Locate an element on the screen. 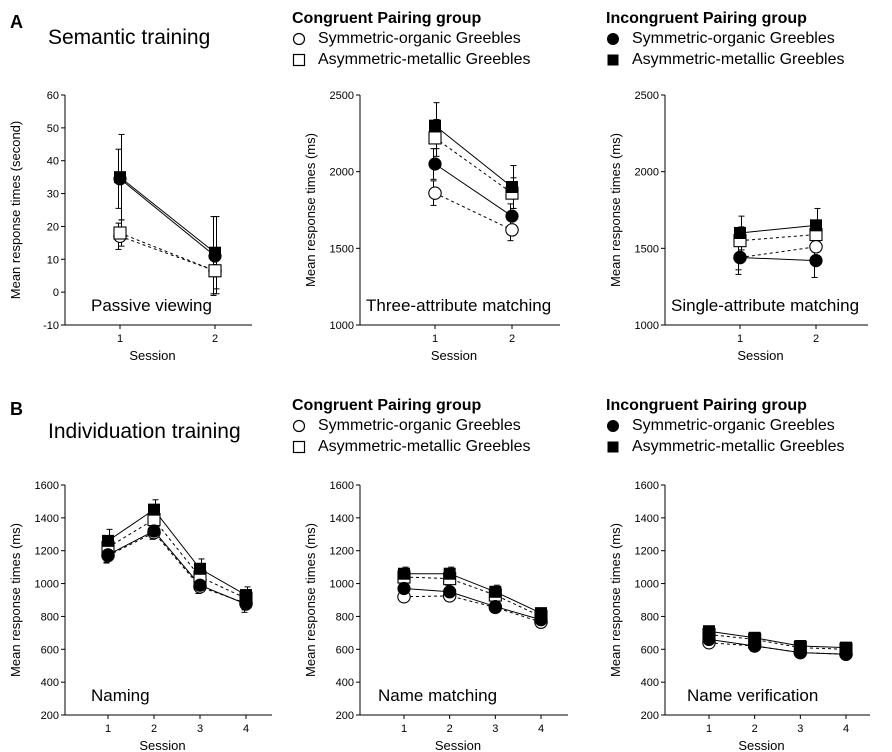 Image resolution: width=892 pixels, height=752 pixels. subplot-title: Name verification is located at coordinates (752, 695).